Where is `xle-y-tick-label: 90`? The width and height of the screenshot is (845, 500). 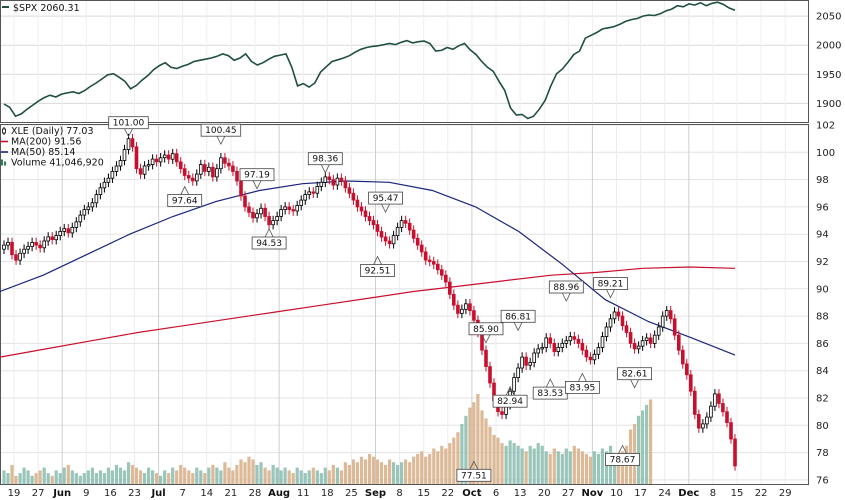
xle-y-tick-label: 90 is located at coordinates (822, 289).